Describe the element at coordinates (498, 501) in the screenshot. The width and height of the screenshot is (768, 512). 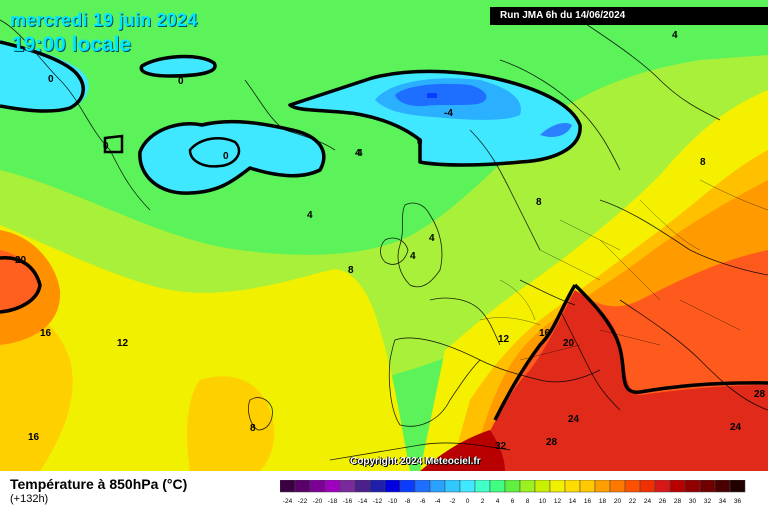
I see `color-scale-tick-label: 4` at that location.